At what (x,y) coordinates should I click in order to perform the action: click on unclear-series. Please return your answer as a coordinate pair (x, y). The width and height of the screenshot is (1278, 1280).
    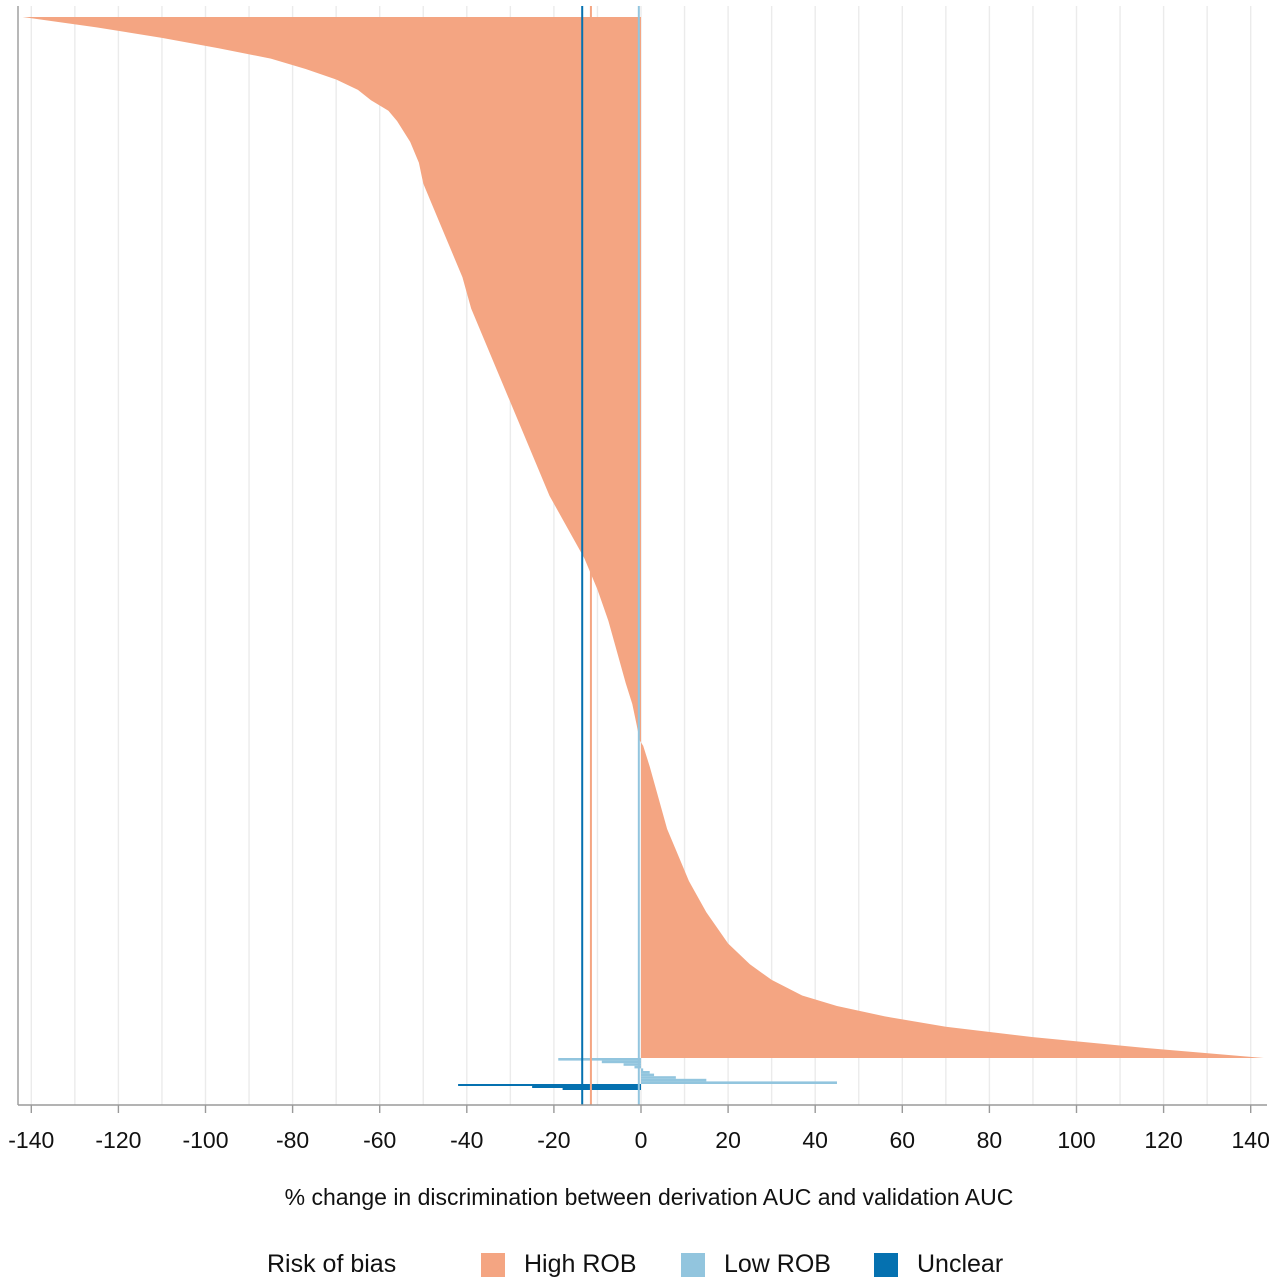
    Looking at the image, I should click on (549, 1087).